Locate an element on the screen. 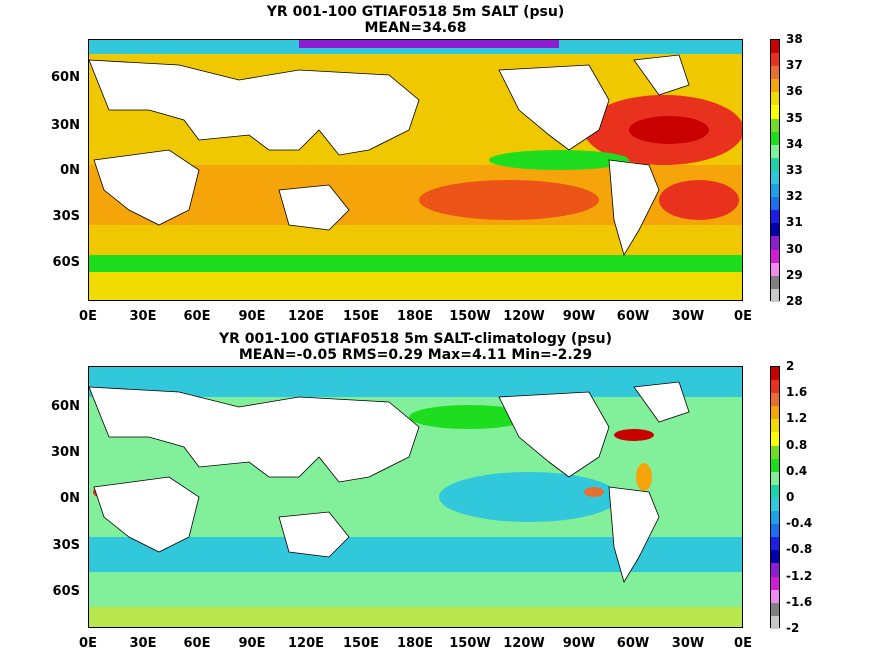  panel2-ylabel: 30S is located at coordinates (66, 545).